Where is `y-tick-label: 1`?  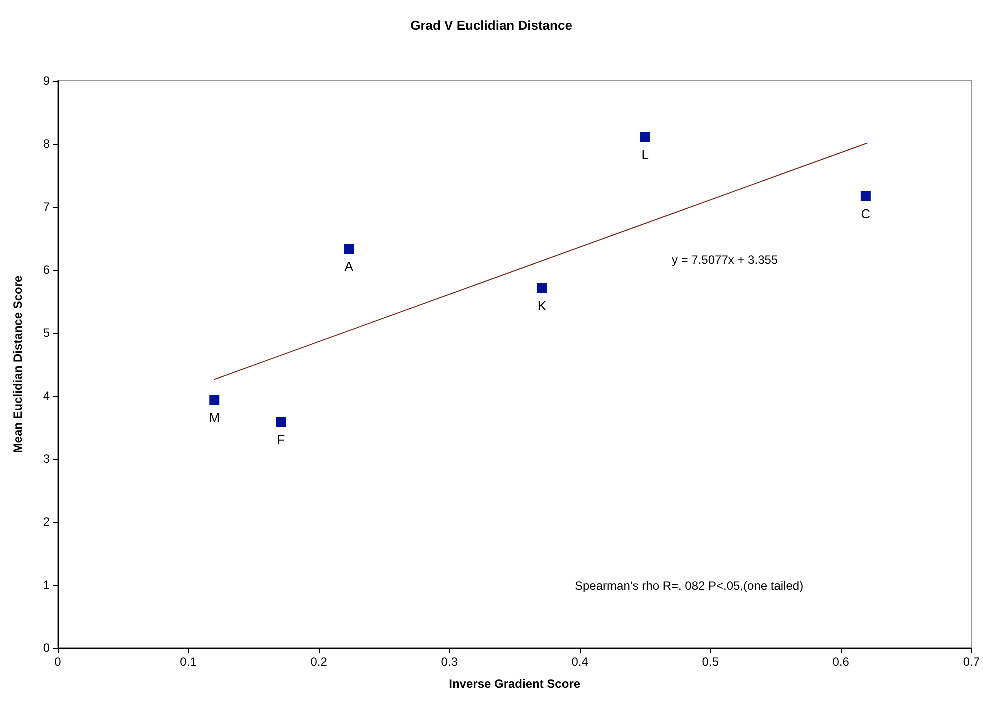 y-tick-label: 1 is located at coordinates (46, 585).